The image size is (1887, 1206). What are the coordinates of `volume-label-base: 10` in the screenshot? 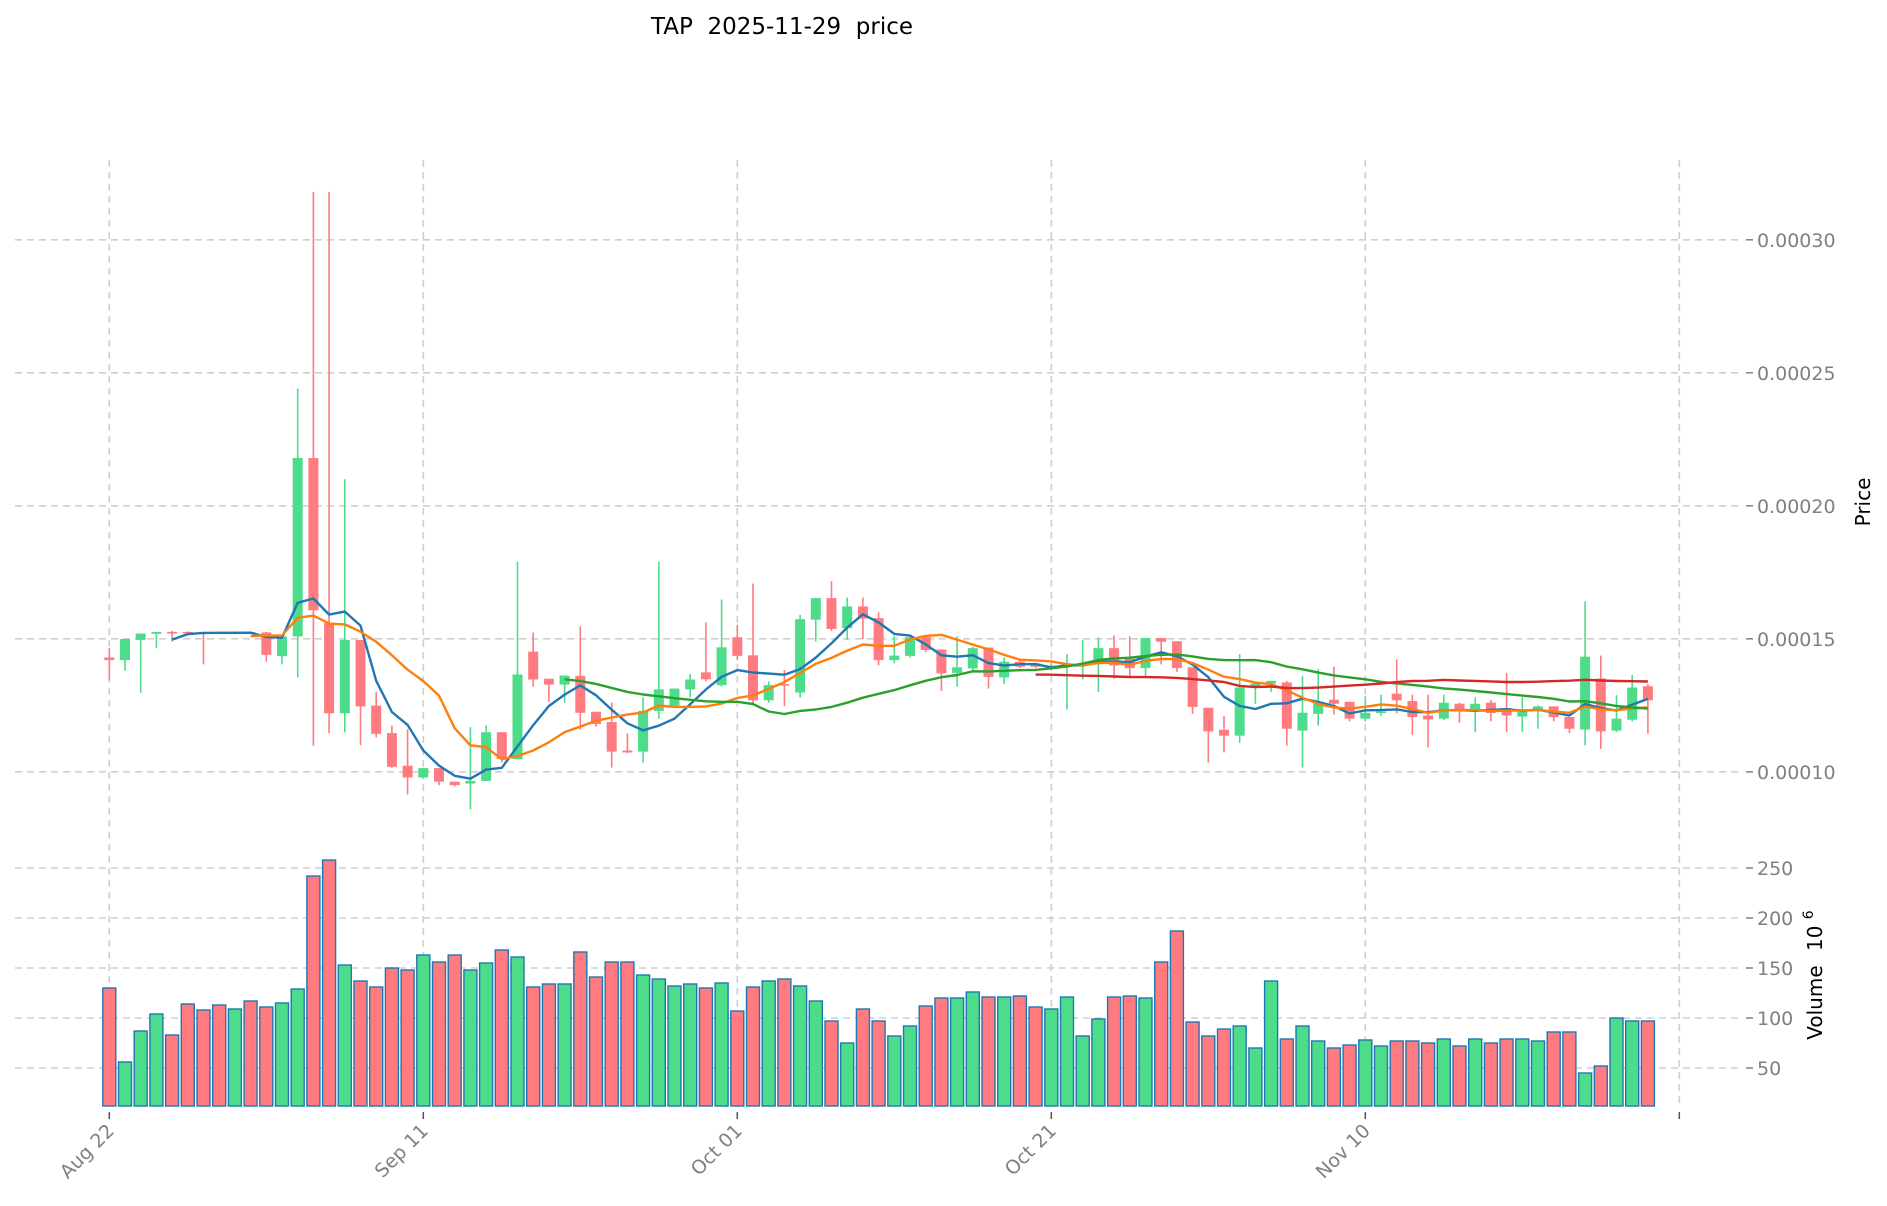 It's located at (1815, 938).